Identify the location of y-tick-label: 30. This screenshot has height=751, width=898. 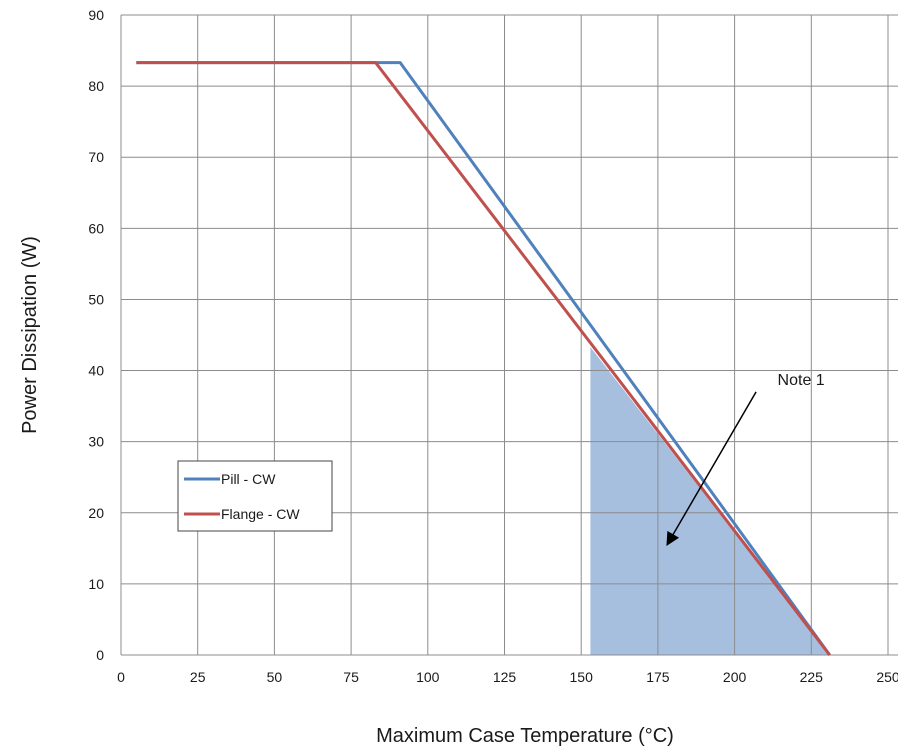
(96, 442).